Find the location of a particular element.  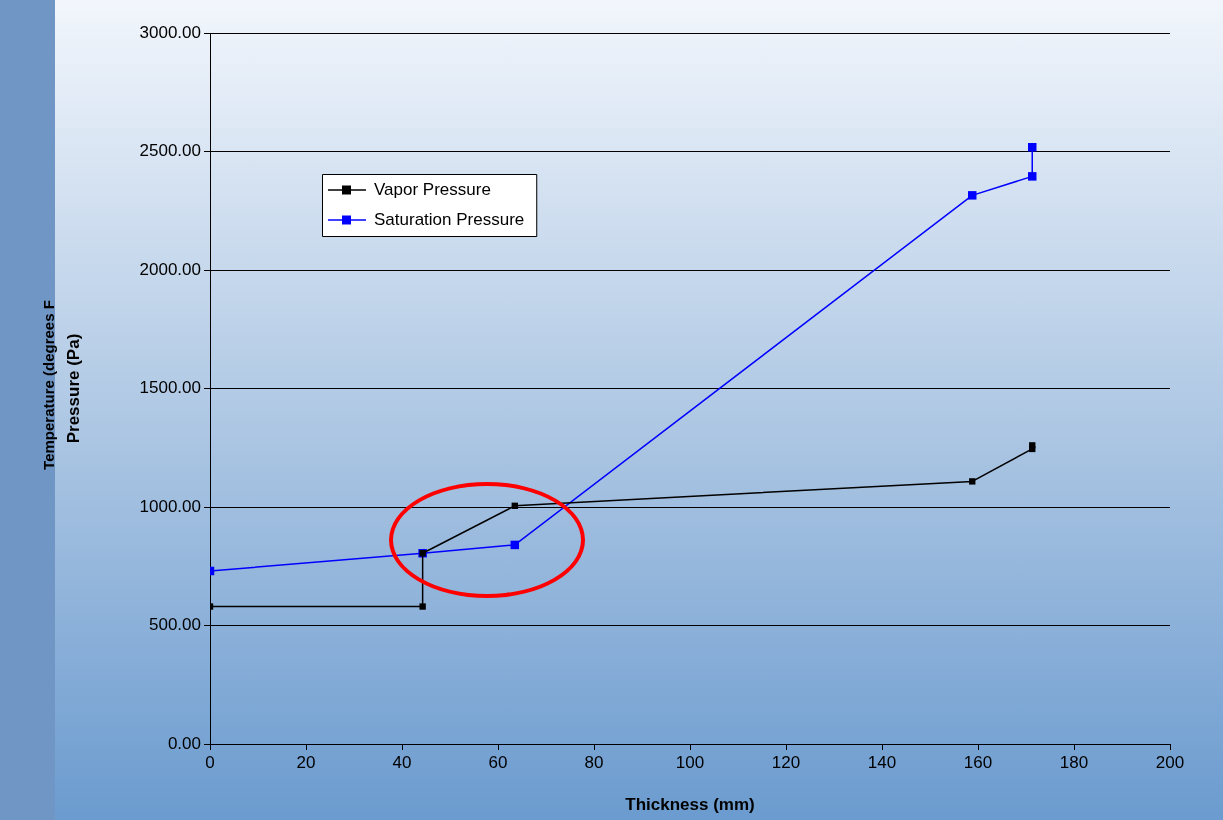

x-tick-label: 200 is located at coordinates (1170, 762).